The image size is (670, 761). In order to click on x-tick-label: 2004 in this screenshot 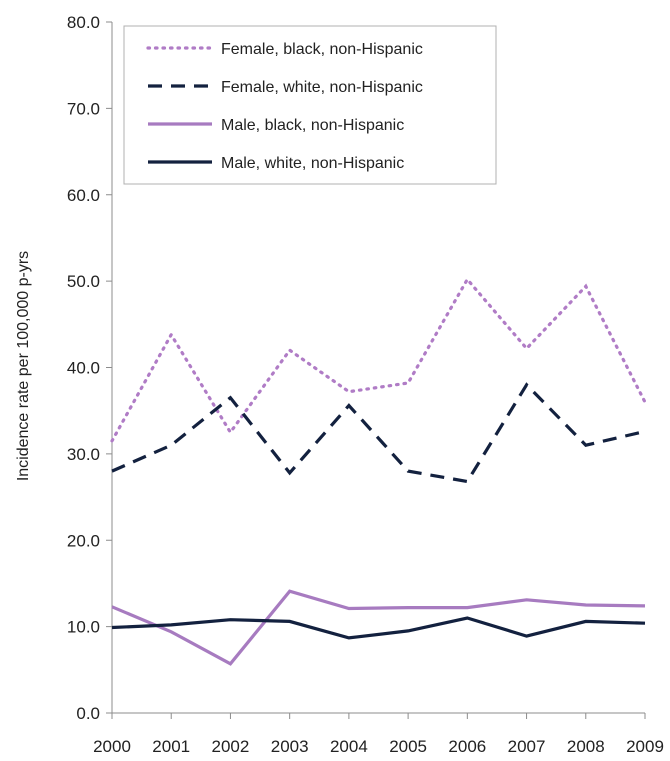, I will do `click(349, 746)`.